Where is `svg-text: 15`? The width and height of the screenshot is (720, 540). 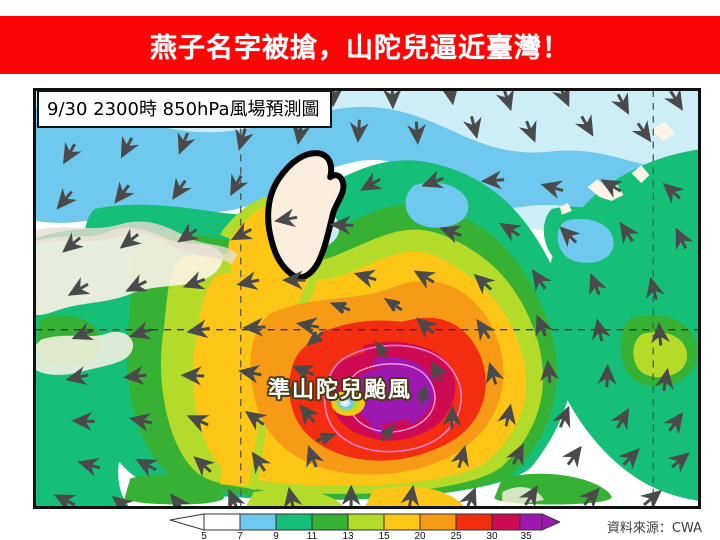 svg-text: 15 is located at coordinates (384, 535).